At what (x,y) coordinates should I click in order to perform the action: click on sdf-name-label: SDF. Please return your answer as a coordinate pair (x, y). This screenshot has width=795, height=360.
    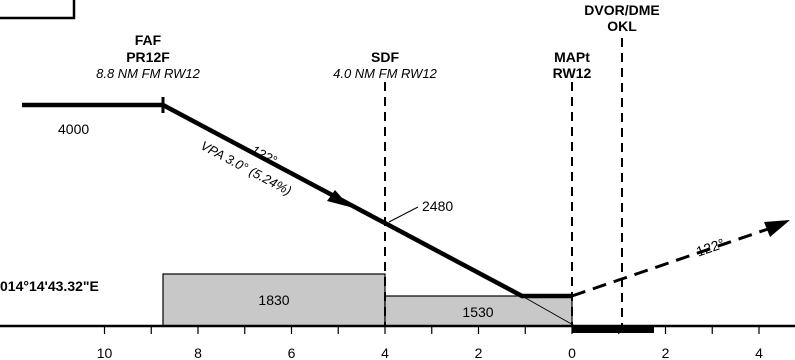
    Looking at the image, I should click on (385, 57).